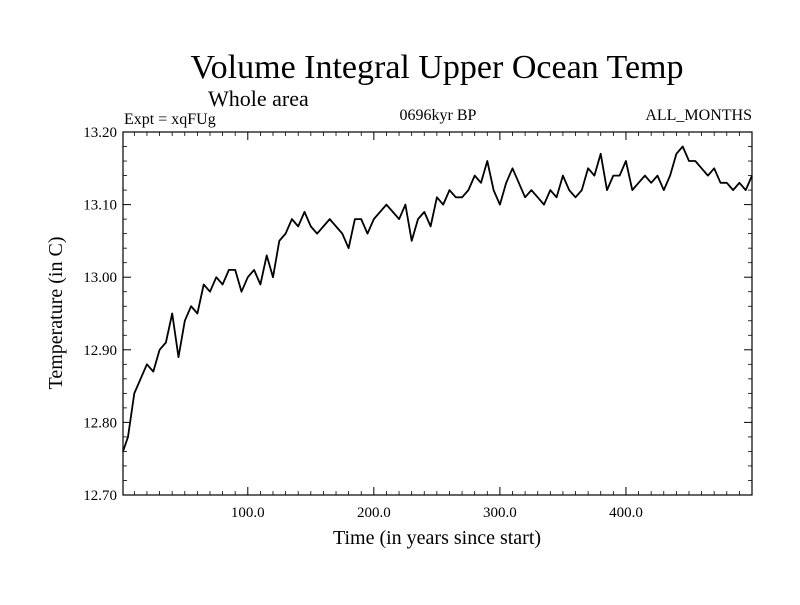 The image size is (800, 605). What do you see at coordinates (100, 496) in the screenshot?
I see `y-tick-label: 12.70` at bounding box center [100, 496].